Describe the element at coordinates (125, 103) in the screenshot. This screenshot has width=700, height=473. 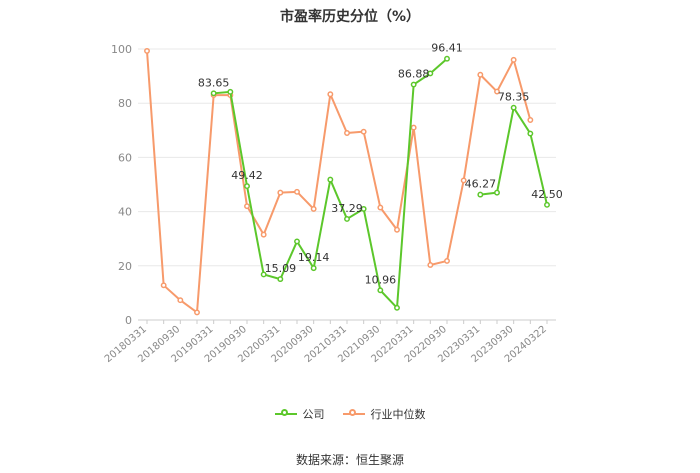
I see `y-tick-label-80: 80` at that location.